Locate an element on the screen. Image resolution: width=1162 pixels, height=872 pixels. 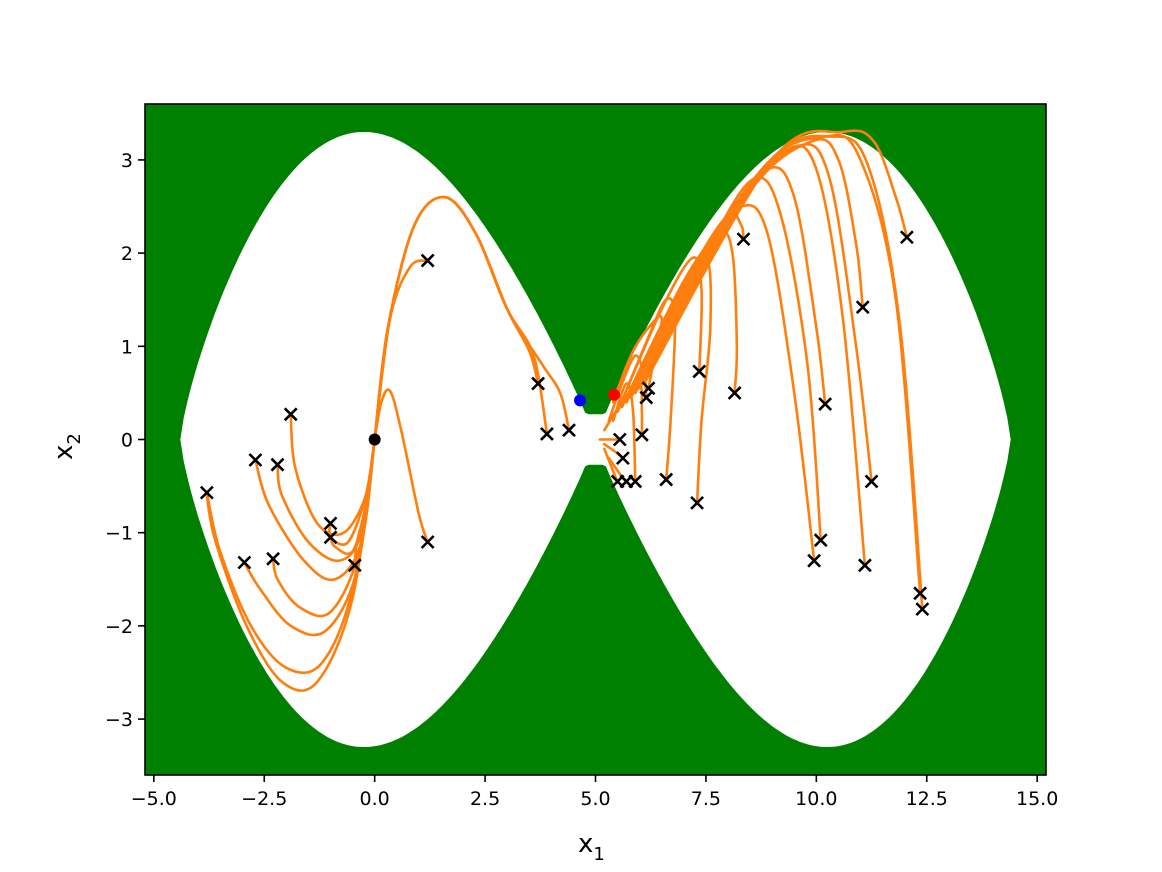
origin-point is located at coordinates (374, 439).